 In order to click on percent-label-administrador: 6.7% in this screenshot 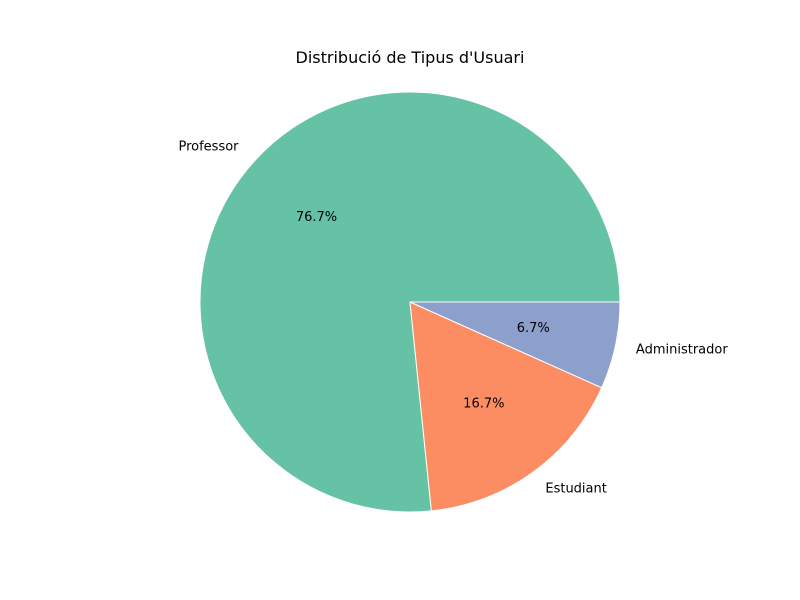, I will do `click(533, 328)`.